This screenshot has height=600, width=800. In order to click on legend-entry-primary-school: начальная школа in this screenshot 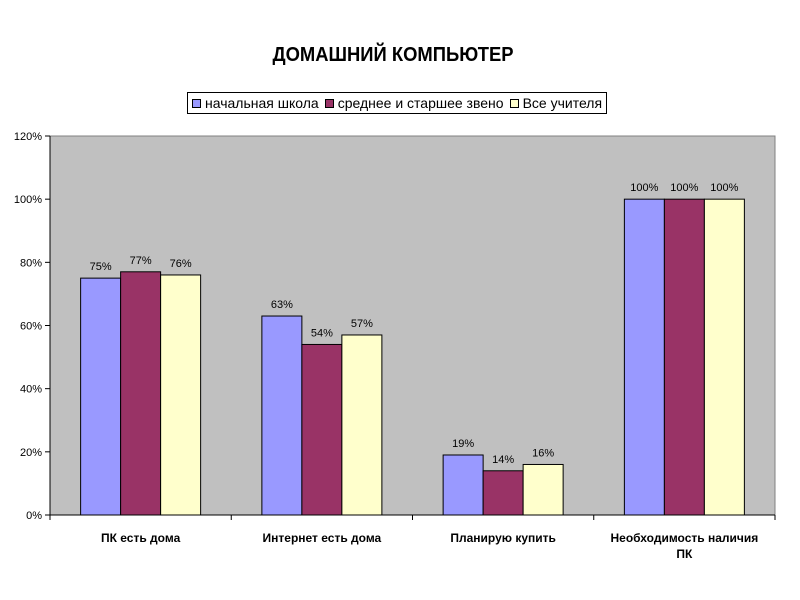, I will do `click(255, 103)`.